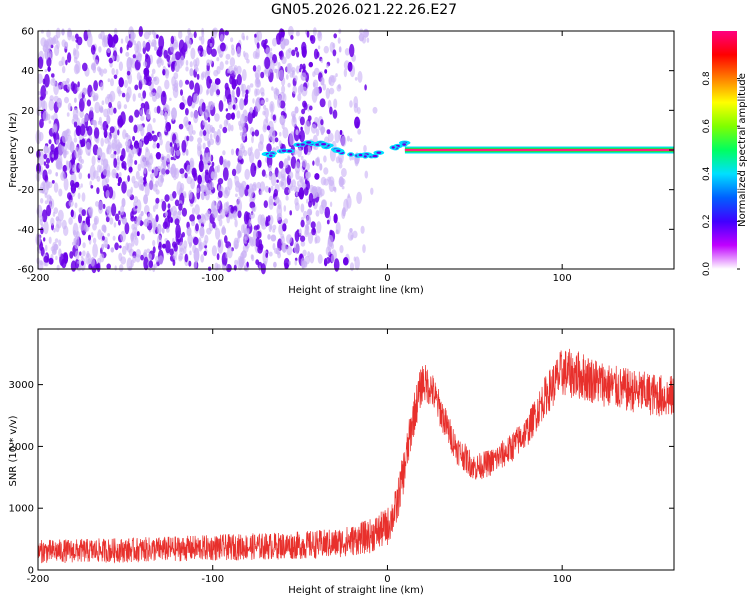 The height and width of the screenshot is (604, 750). Describe the element at coordinates (387, 278) in the screenshot. I see `spectrogram-x-tick-label: 0` at that location.